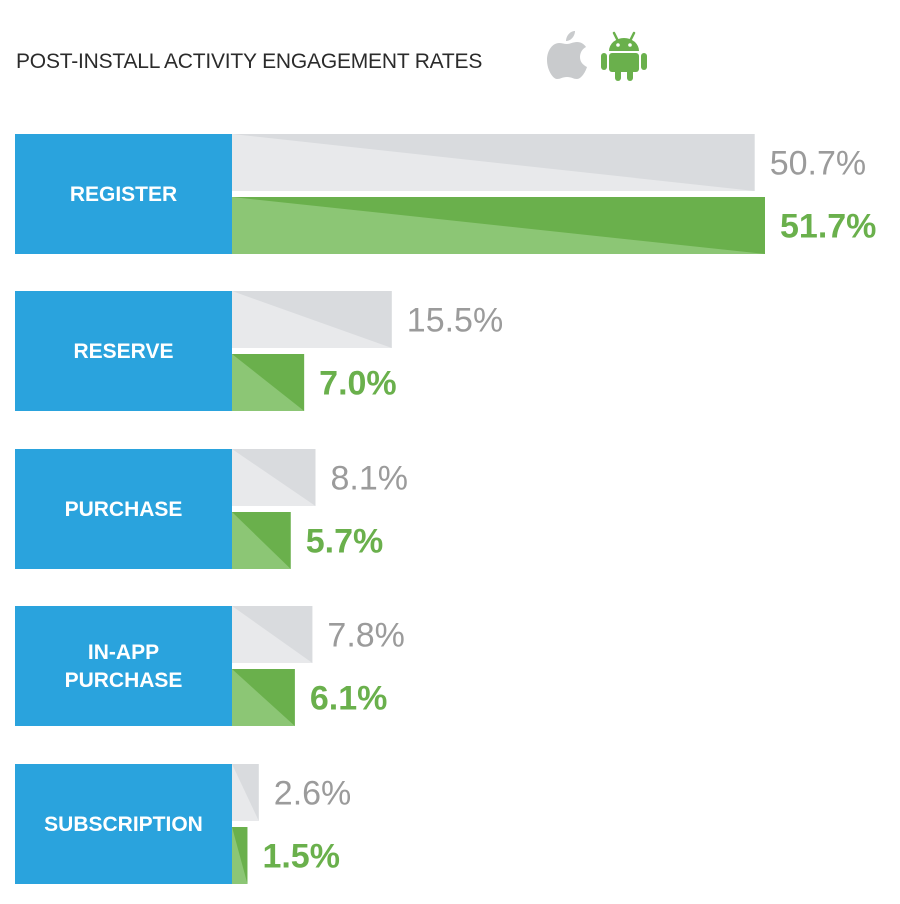 The image size is (900, 904). What do you see at coordinates (358, 384) in the screenshot?
I see `android-value-label: 7.0%` at bounding box center [358, 384].